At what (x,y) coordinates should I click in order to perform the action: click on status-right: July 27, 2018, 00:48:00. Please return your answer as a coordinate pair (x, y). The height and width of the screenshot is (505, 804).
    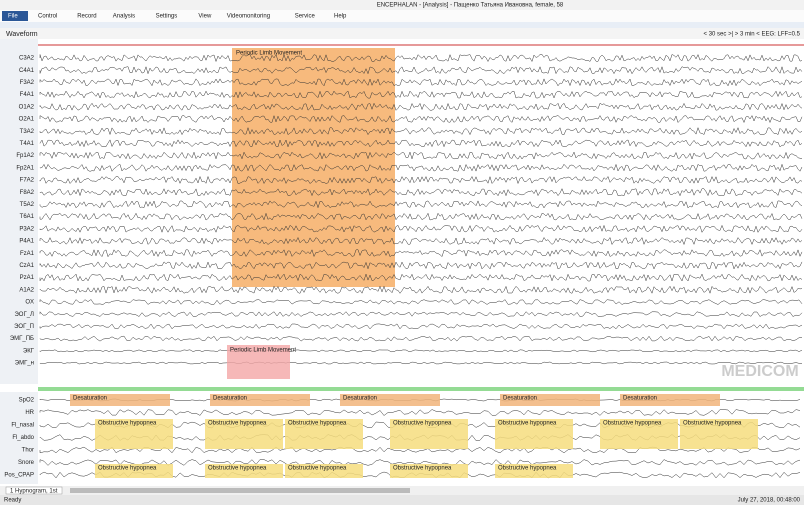
    Looking at the image, I should click on (769, 501).